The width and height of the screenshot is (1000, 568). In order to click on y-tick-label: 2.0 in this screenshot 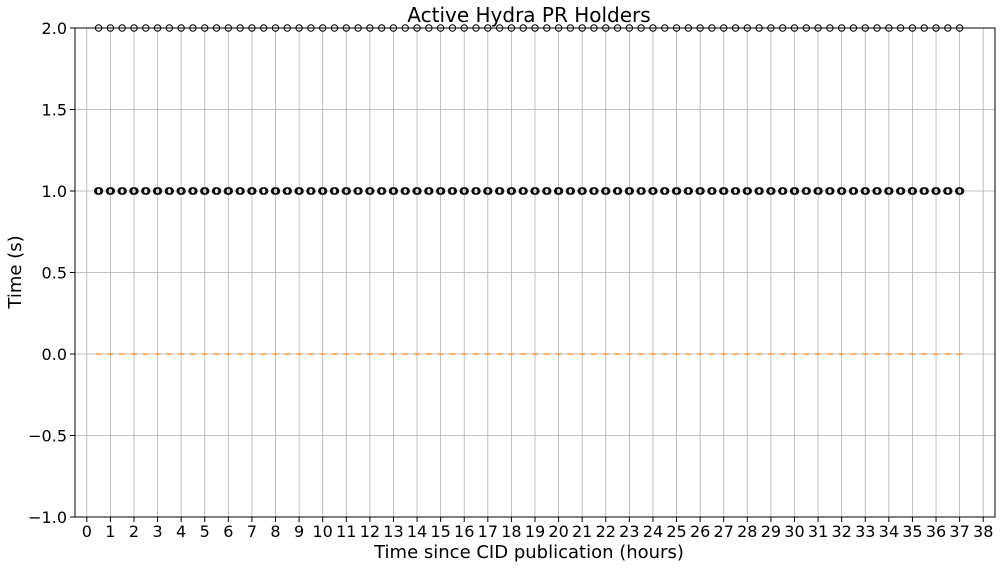, I will do `click(54, 28)`.